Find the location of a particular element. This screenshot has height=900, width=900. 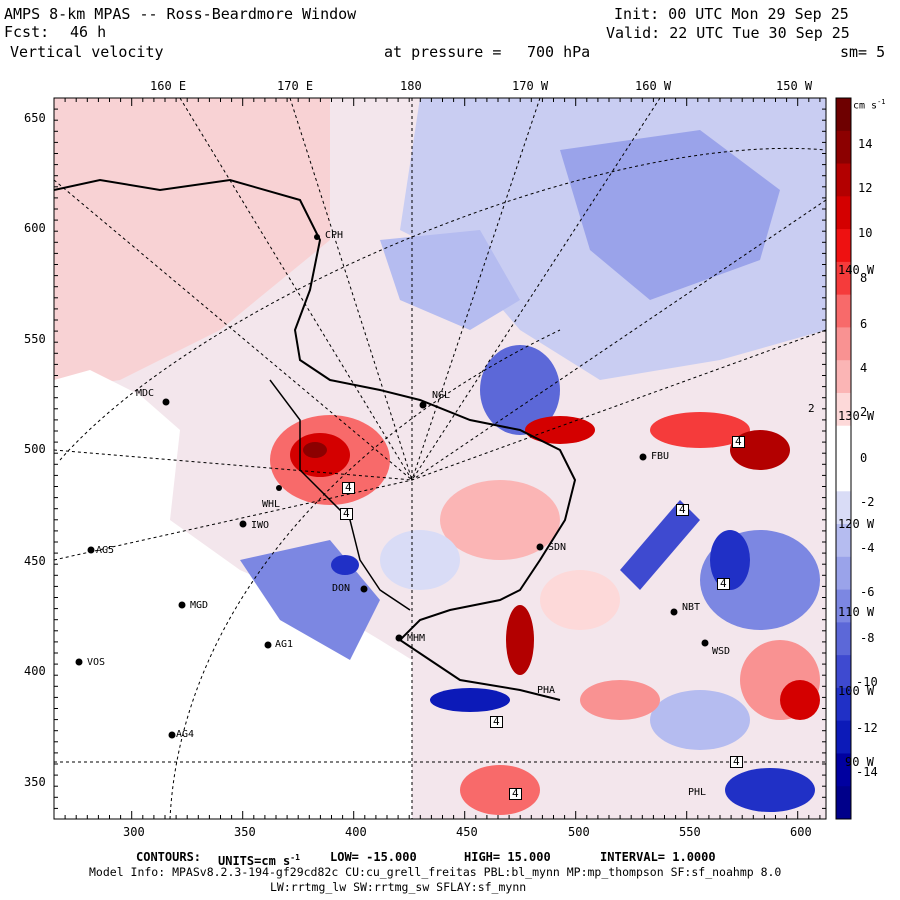

station-label: VOS is located at coordinates (96, 662).